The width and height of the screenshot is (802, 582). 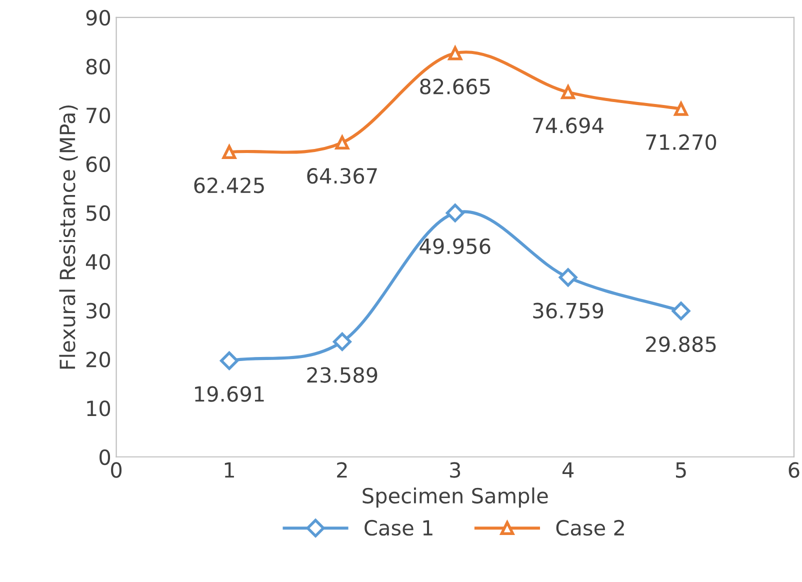 I want to click on x-tick-label: 3, so click(x=455, y=470).